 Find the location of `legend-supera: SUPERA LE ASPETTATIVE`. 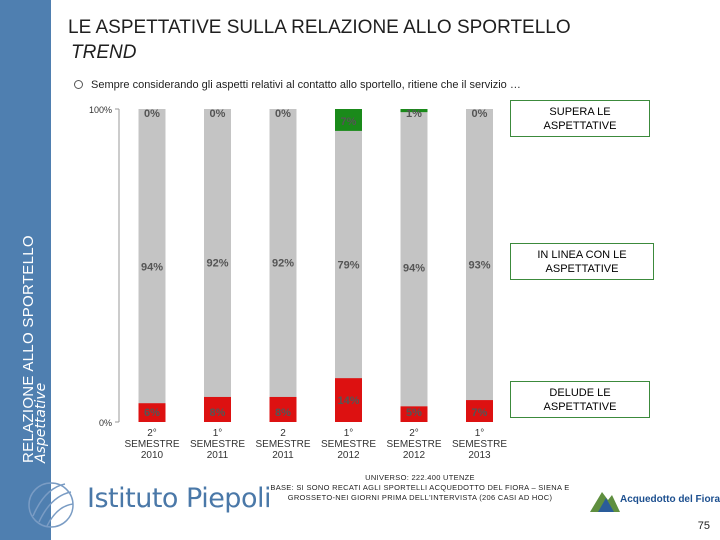

legend-supera: SUPERA LE ASPETTATIVE is located at coordinates (580, 118).